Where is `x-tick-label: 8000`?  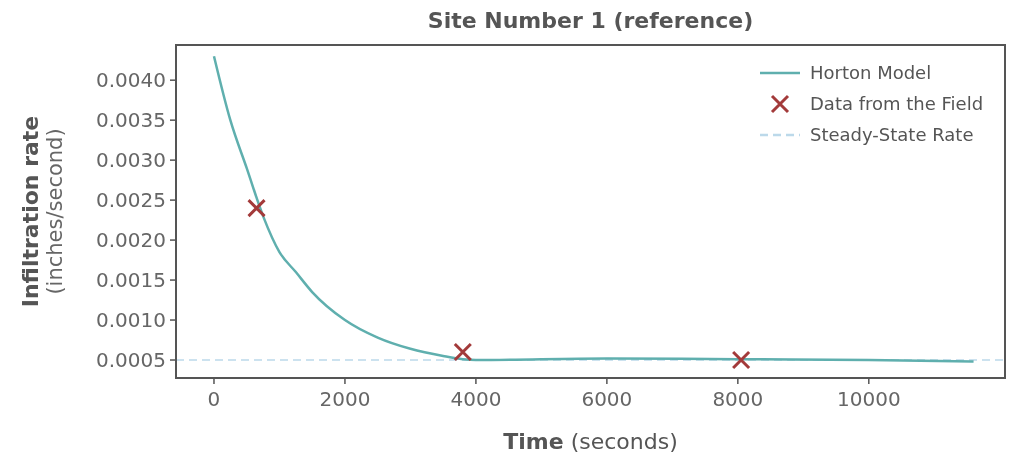 x-tick-label: 8000 is located at coordinates (738, 399).